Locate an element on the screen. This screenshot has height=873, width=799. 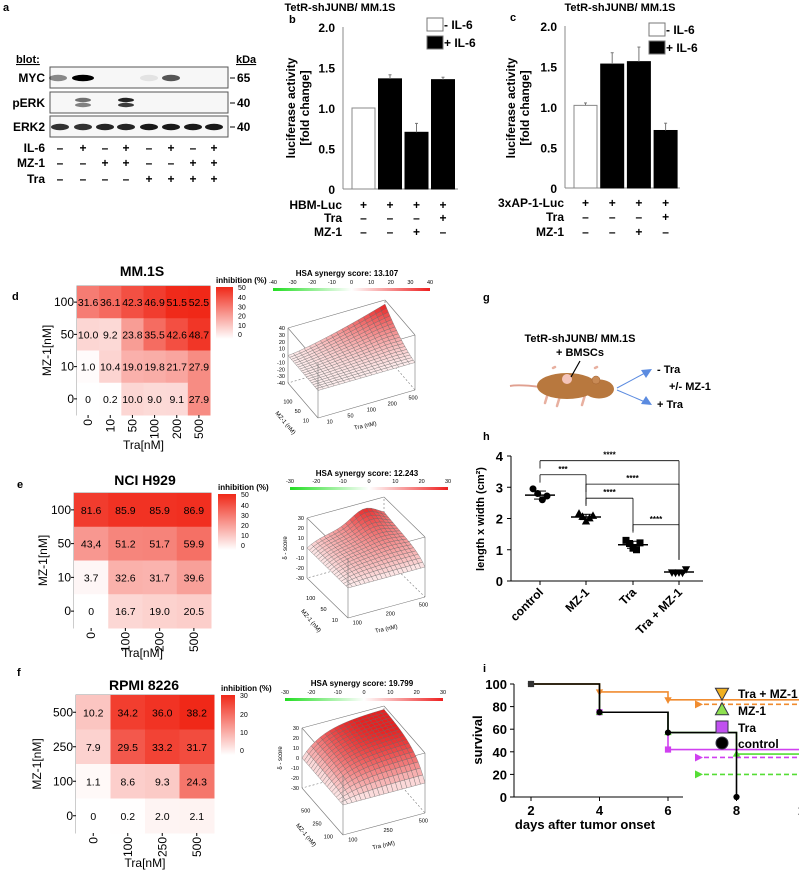
y-axis-label-units: [fold change] is located at coordinates (525, 107).